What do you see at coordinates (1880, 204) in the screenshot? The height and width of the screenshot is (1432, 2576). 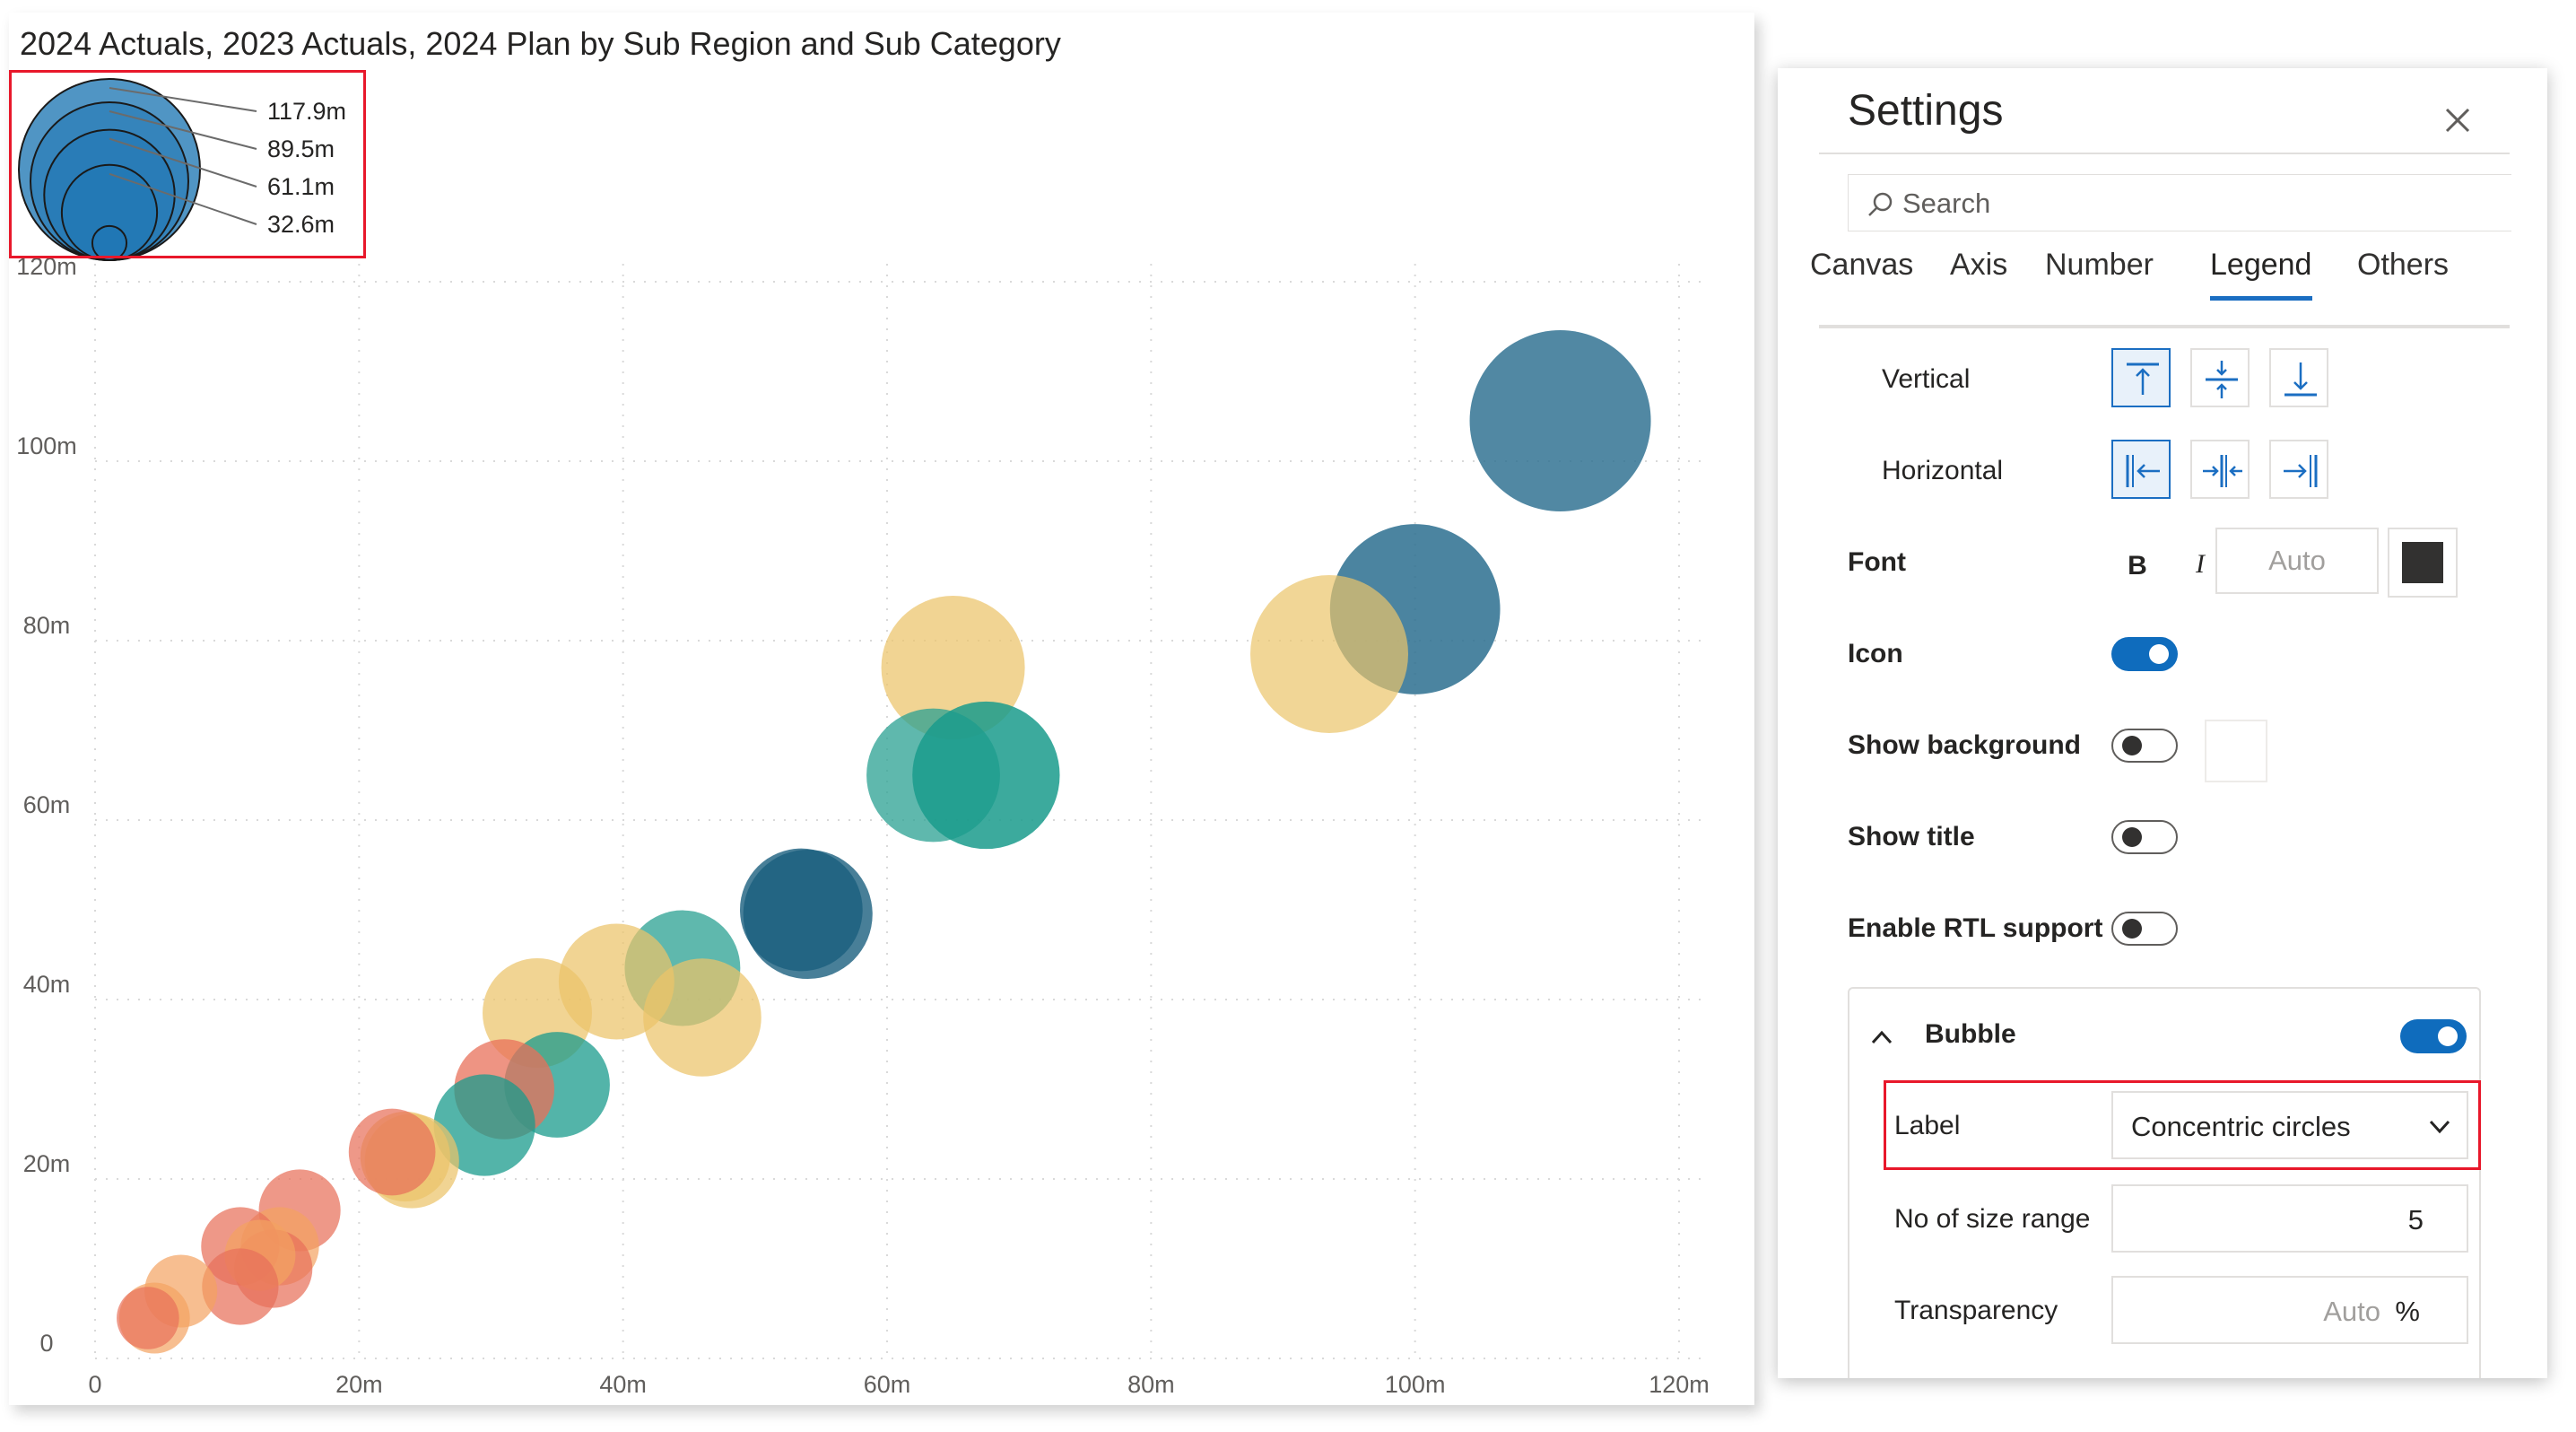 I see `search-icon` at bounding box center [1880, 204].